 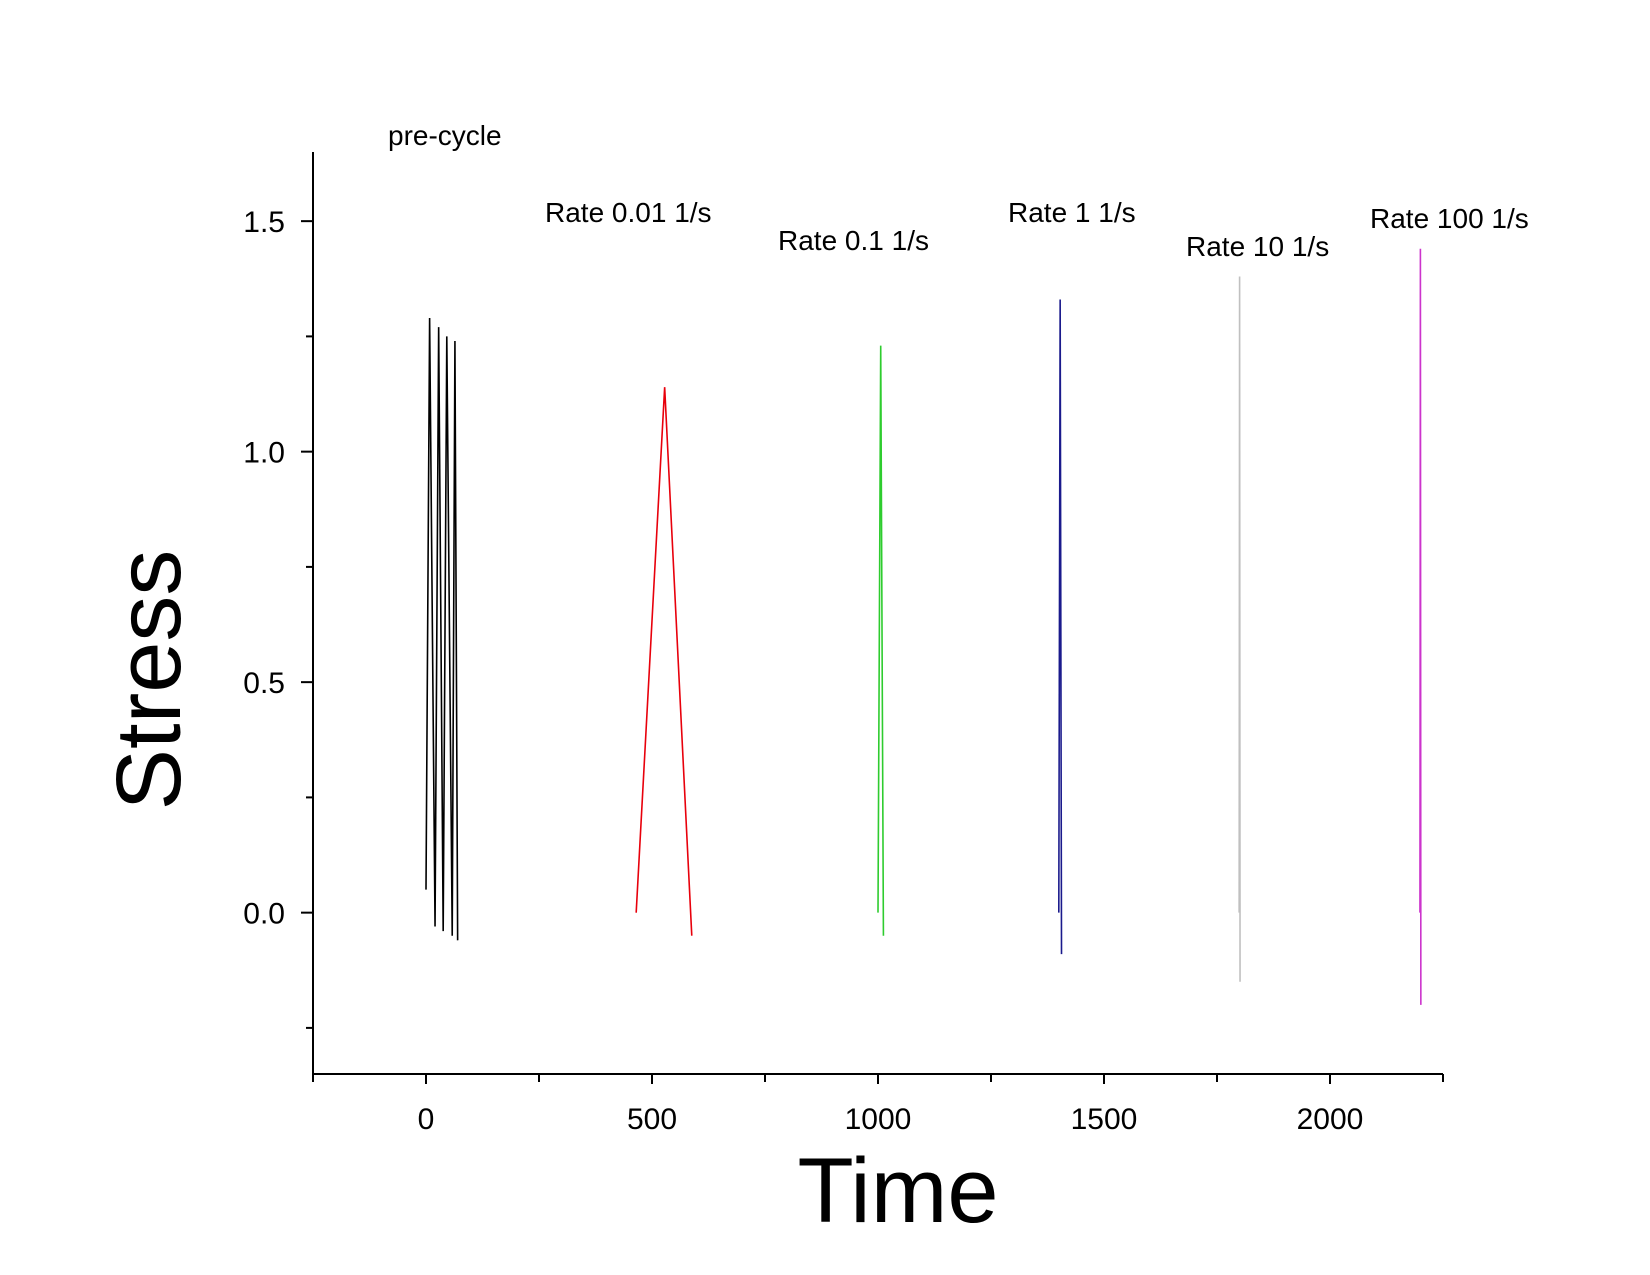 I want to click on x-tick-label: 0, so click(x=426, y=1119).